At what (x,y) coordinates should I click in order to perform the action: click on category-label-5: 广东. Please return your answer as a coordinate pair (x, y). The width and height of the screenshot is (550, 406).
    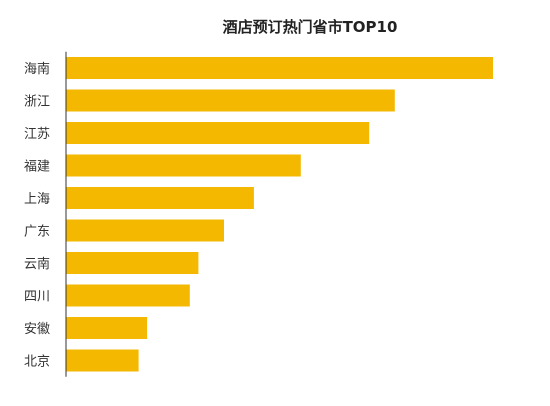
    Looking at the image, I should click on (37, 232).